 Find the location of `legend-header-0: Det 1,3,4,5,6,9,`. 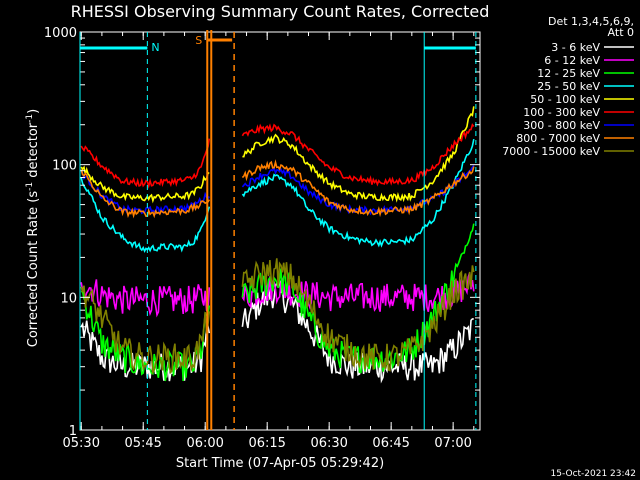

legend-header-0: Det 1,3,4,5,6,9, is located at coordinates (591, 21).